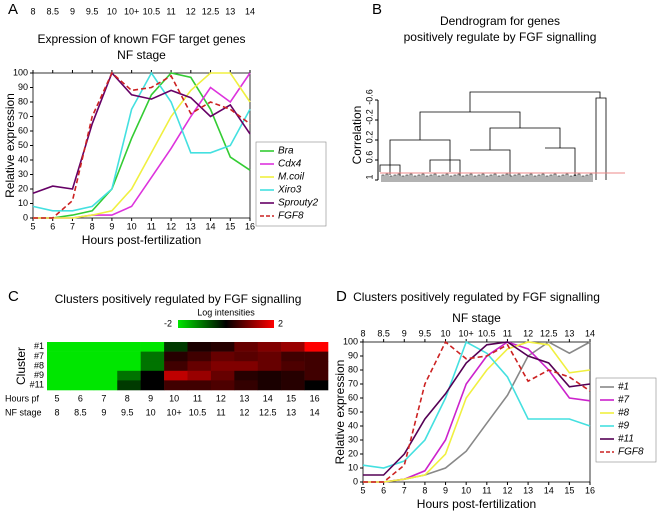  Describe the element at coordinates (569, 333) in the screenshot. I see `x2-tick-label: 13` at that location.